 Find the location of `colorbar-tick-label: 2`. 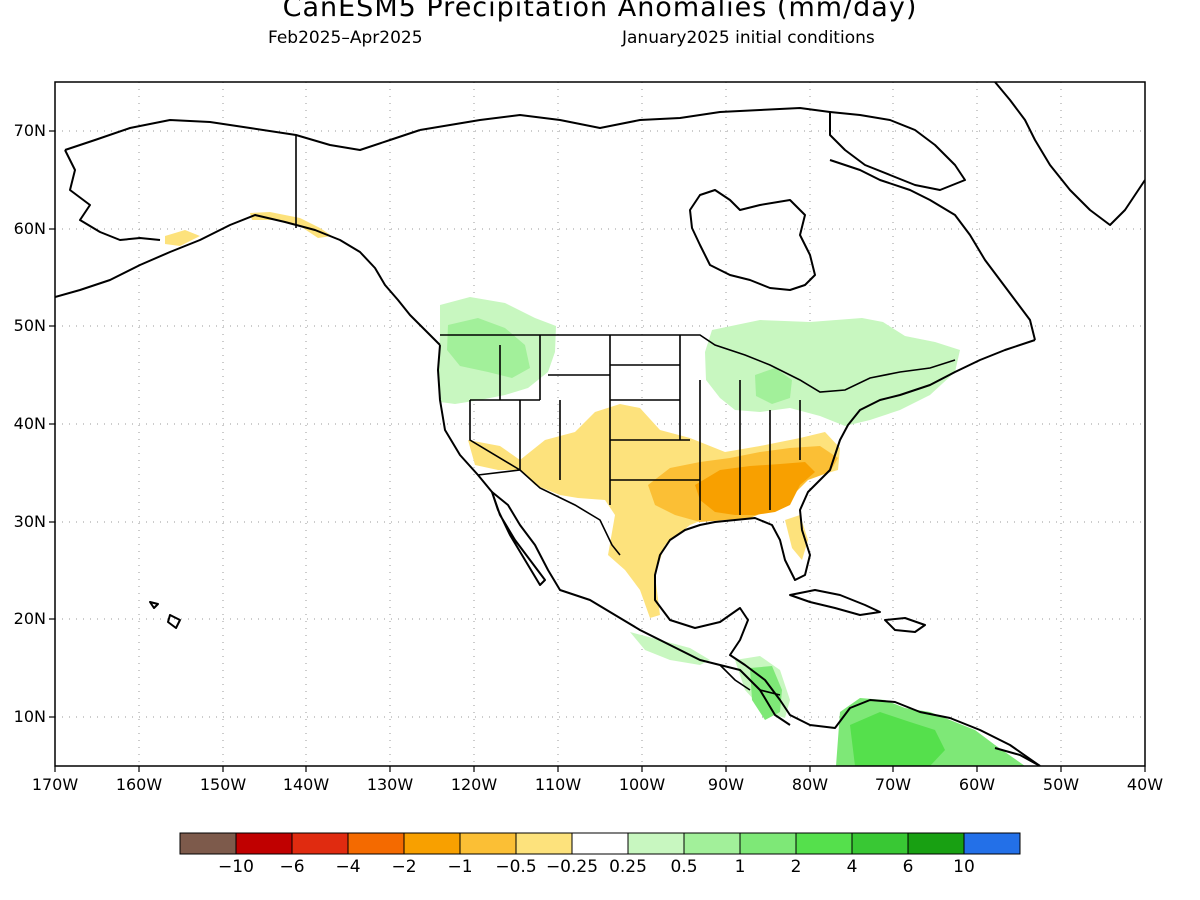

colorbar-tick-label: 2 is located at coordinates (796, 867).